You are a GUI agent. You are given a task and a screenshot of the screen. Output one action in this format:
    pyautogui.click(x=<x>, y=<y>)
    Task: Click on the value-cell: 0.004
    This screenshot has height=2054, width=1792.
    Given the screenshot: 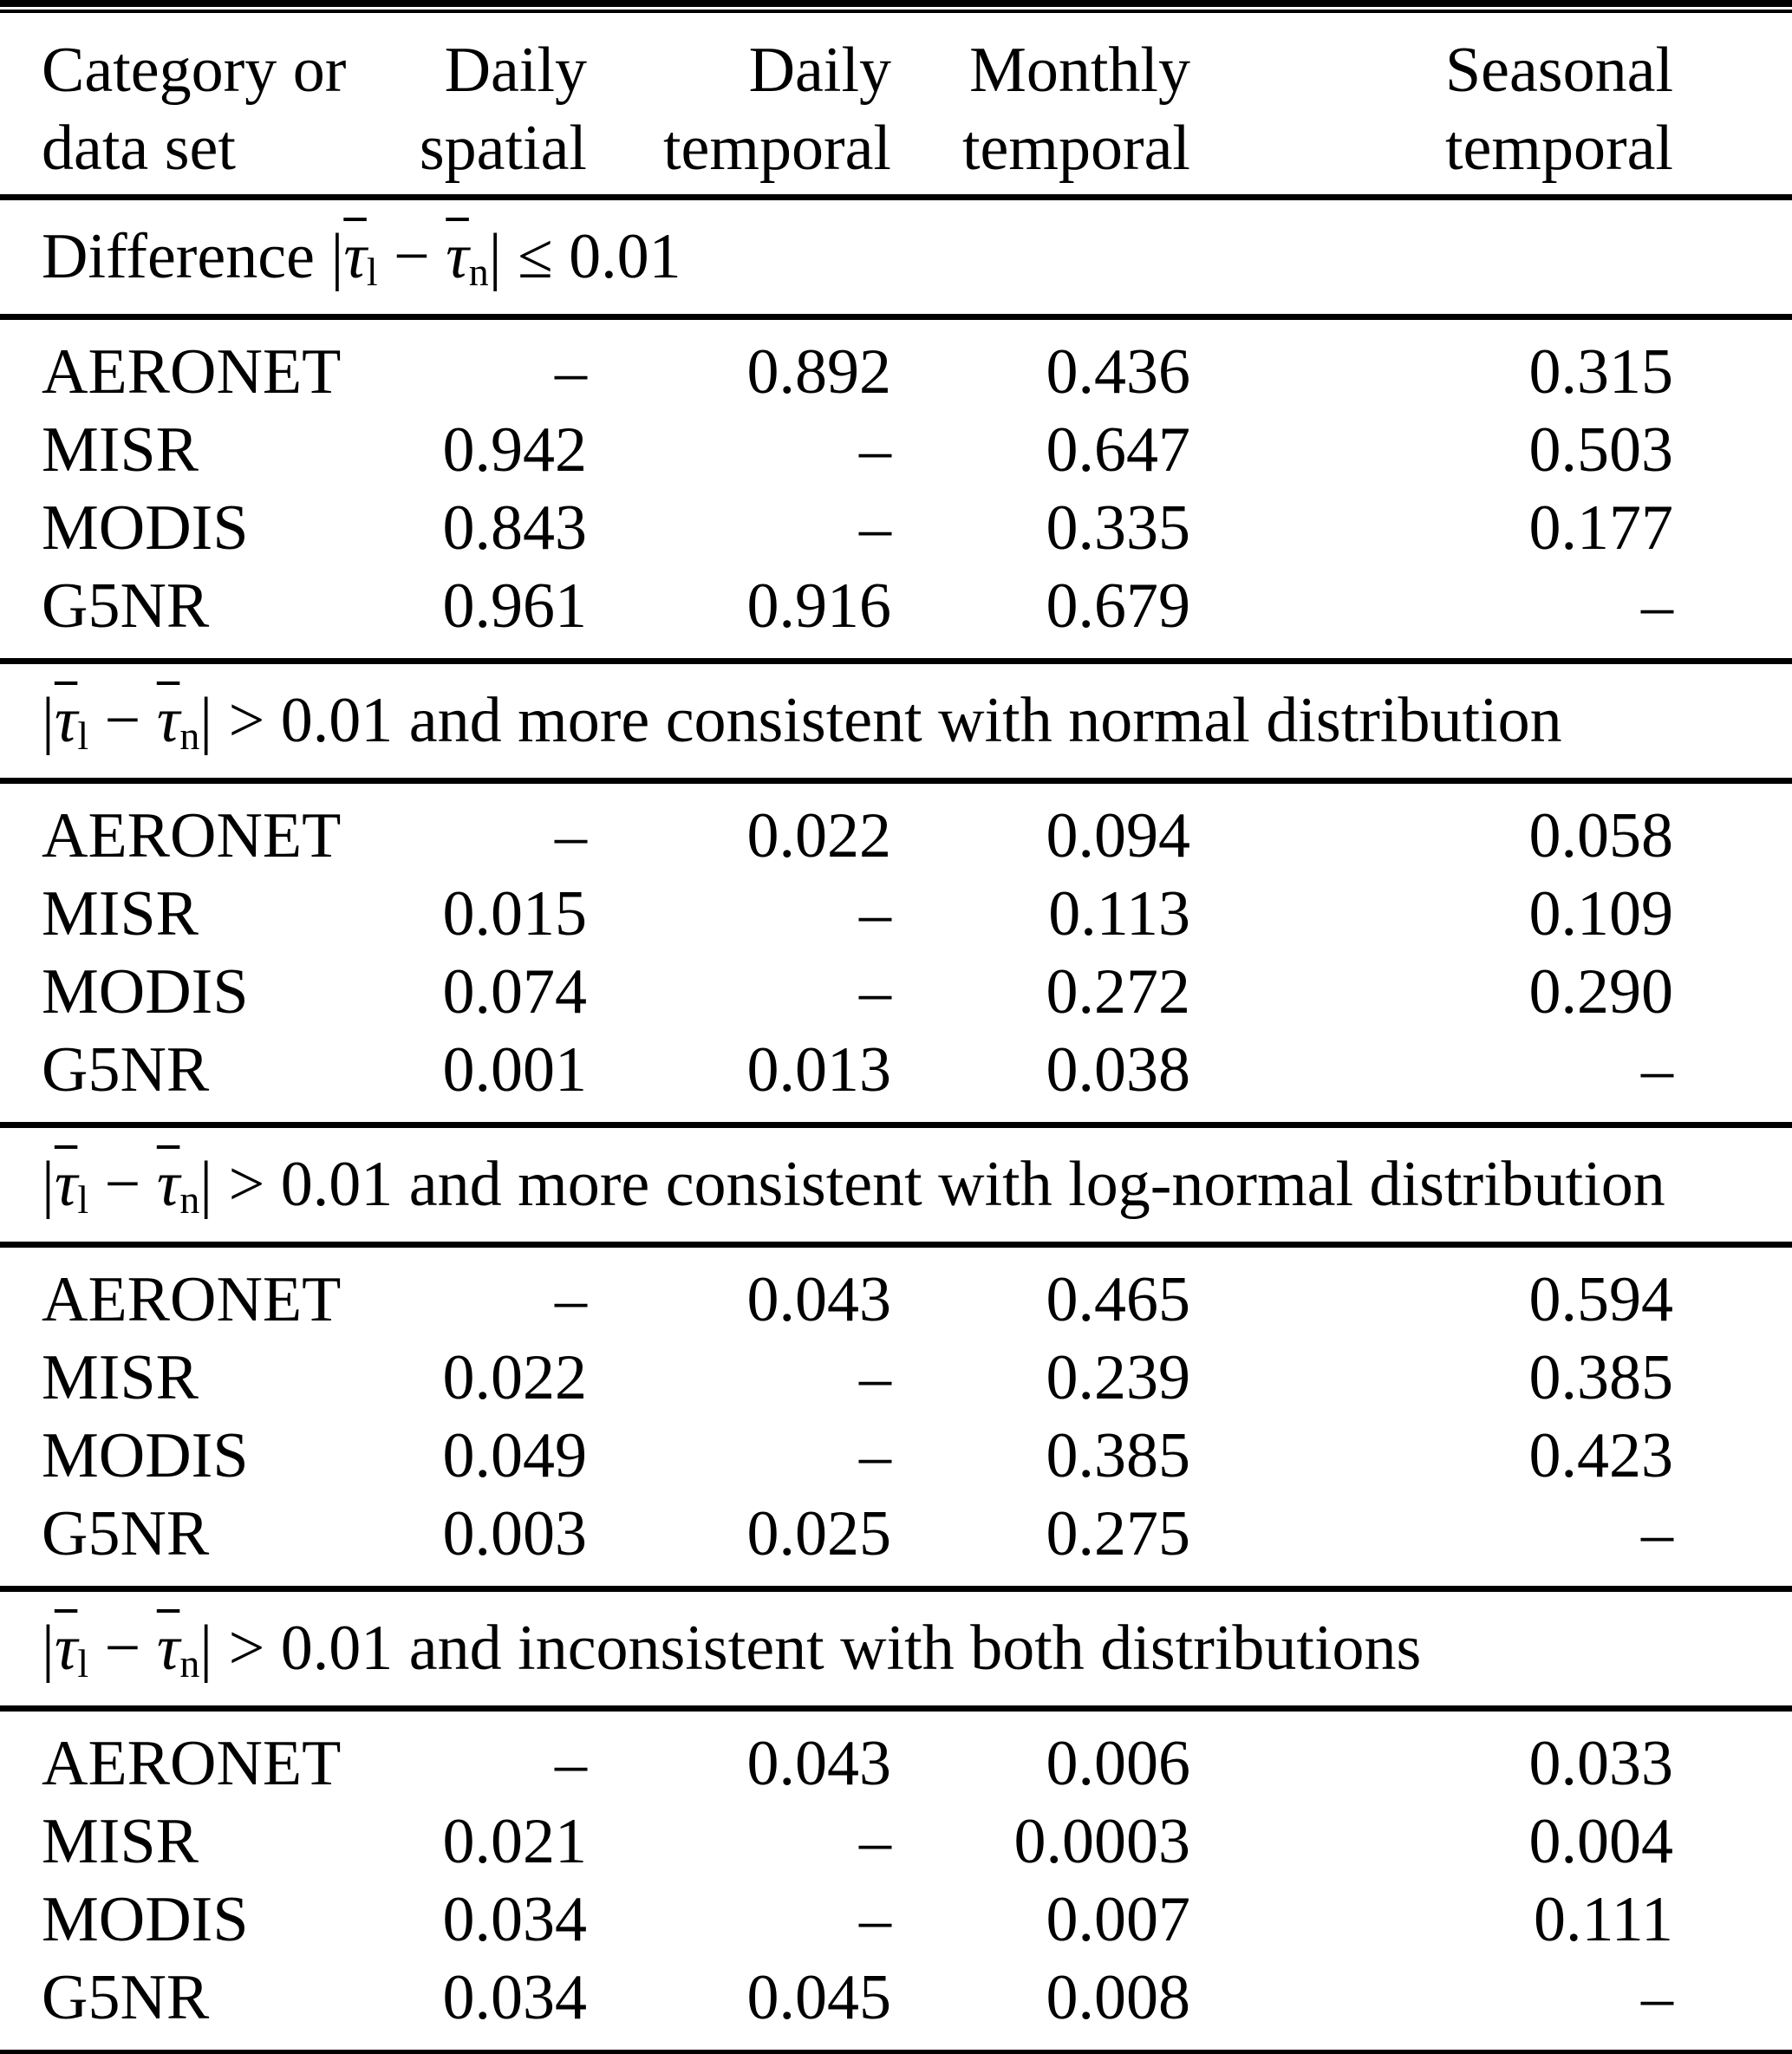 What is the action you would take?
    pyautogui.click(x=1601, y=1841)
    